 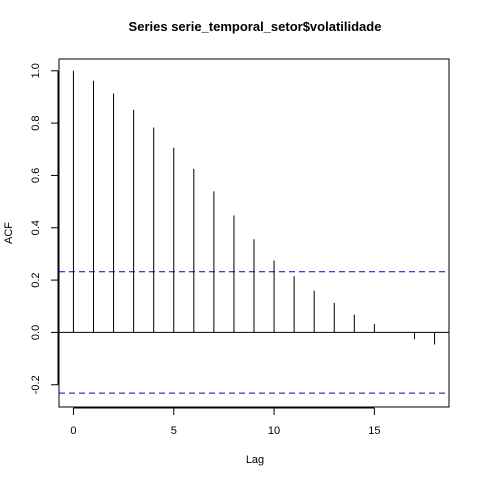 I want to click on y-axis-label: ACF, so click(x=9, y=233).